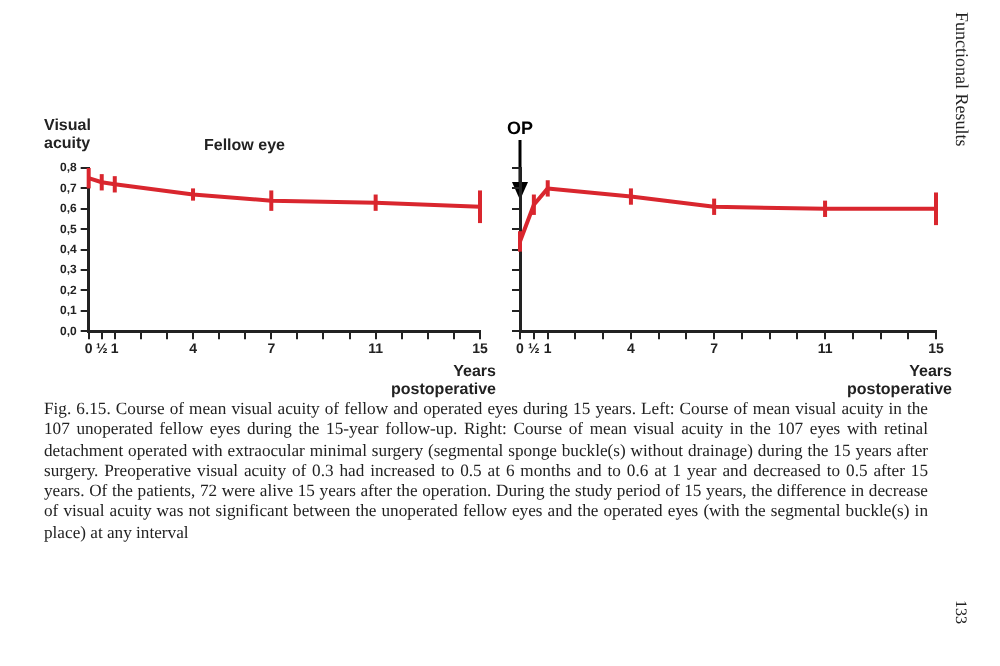  Describe the element at coordinates (961, 612) in the screenshot. I see `text: 133` at that location.